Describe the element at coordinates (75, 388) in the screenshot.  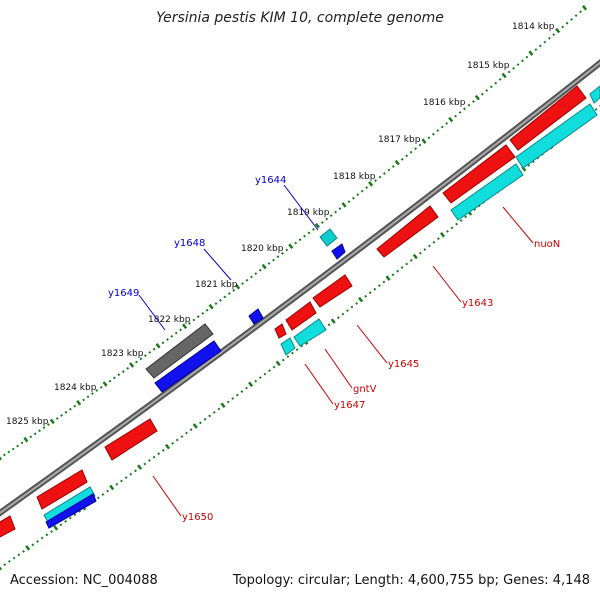
I see `kbp-label: 1824 kbp` at that location.